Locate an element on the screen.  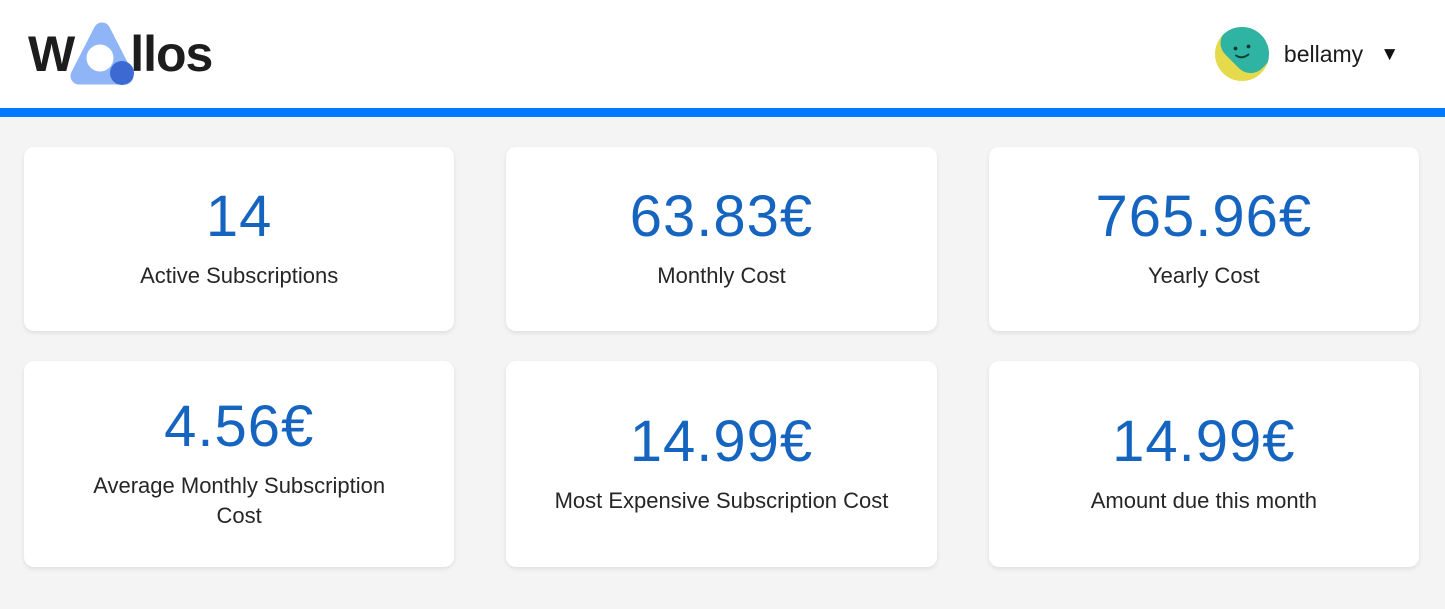
stat-label: Amount due this month is located at coordinates (1203, 500).